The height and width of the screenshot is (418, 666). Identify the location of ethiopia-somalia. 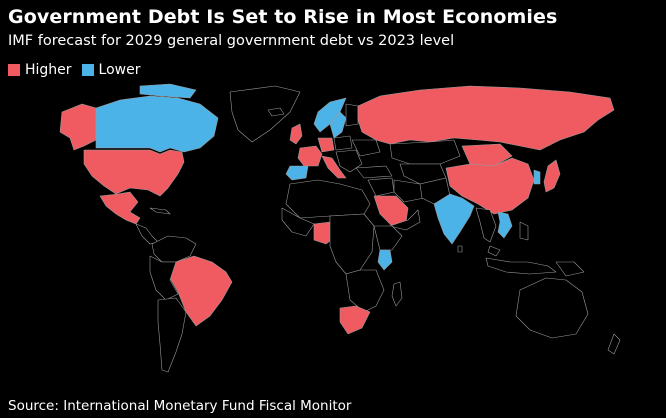
(388, 238).